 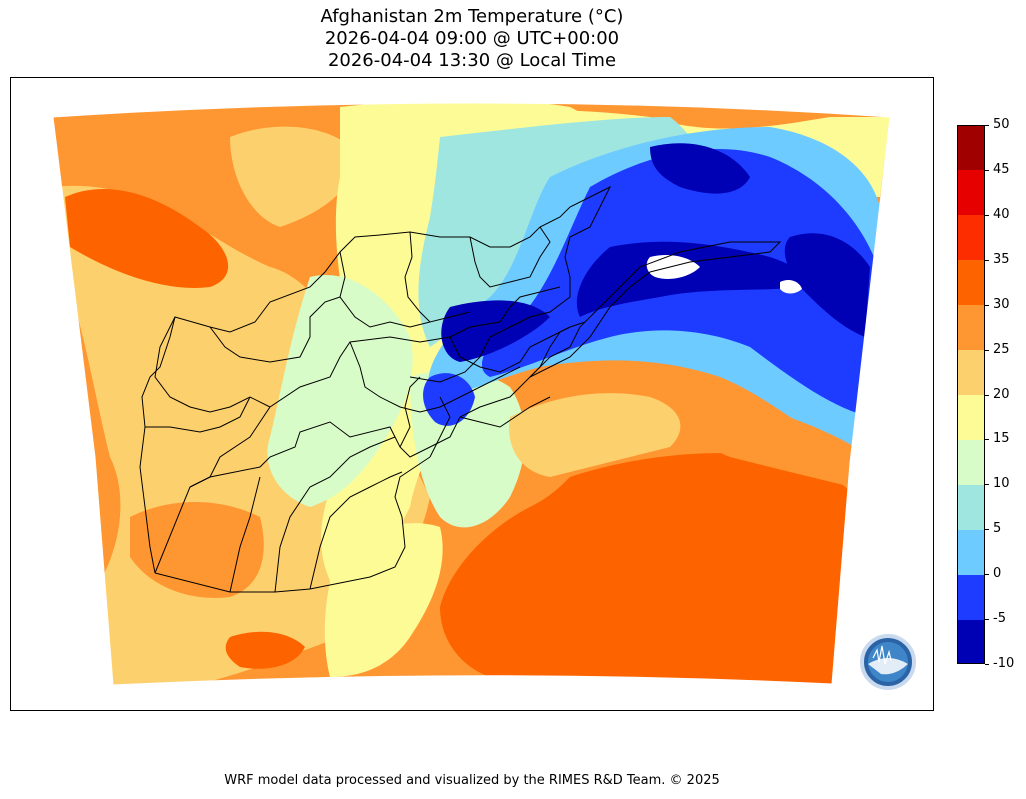 What do you see at coordinates (673, 267) in the screenshot?
I see `field-snow-a` at bounding box center [673, 267].